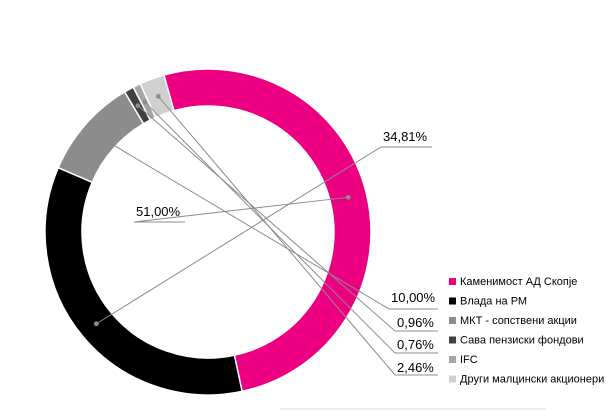 The image size is (616, 417). What do you see at coordinates (522, 341) in the screenshot?
I see `legend-label-4: Сава пензиски фондови` at bounding box center [522, 341].